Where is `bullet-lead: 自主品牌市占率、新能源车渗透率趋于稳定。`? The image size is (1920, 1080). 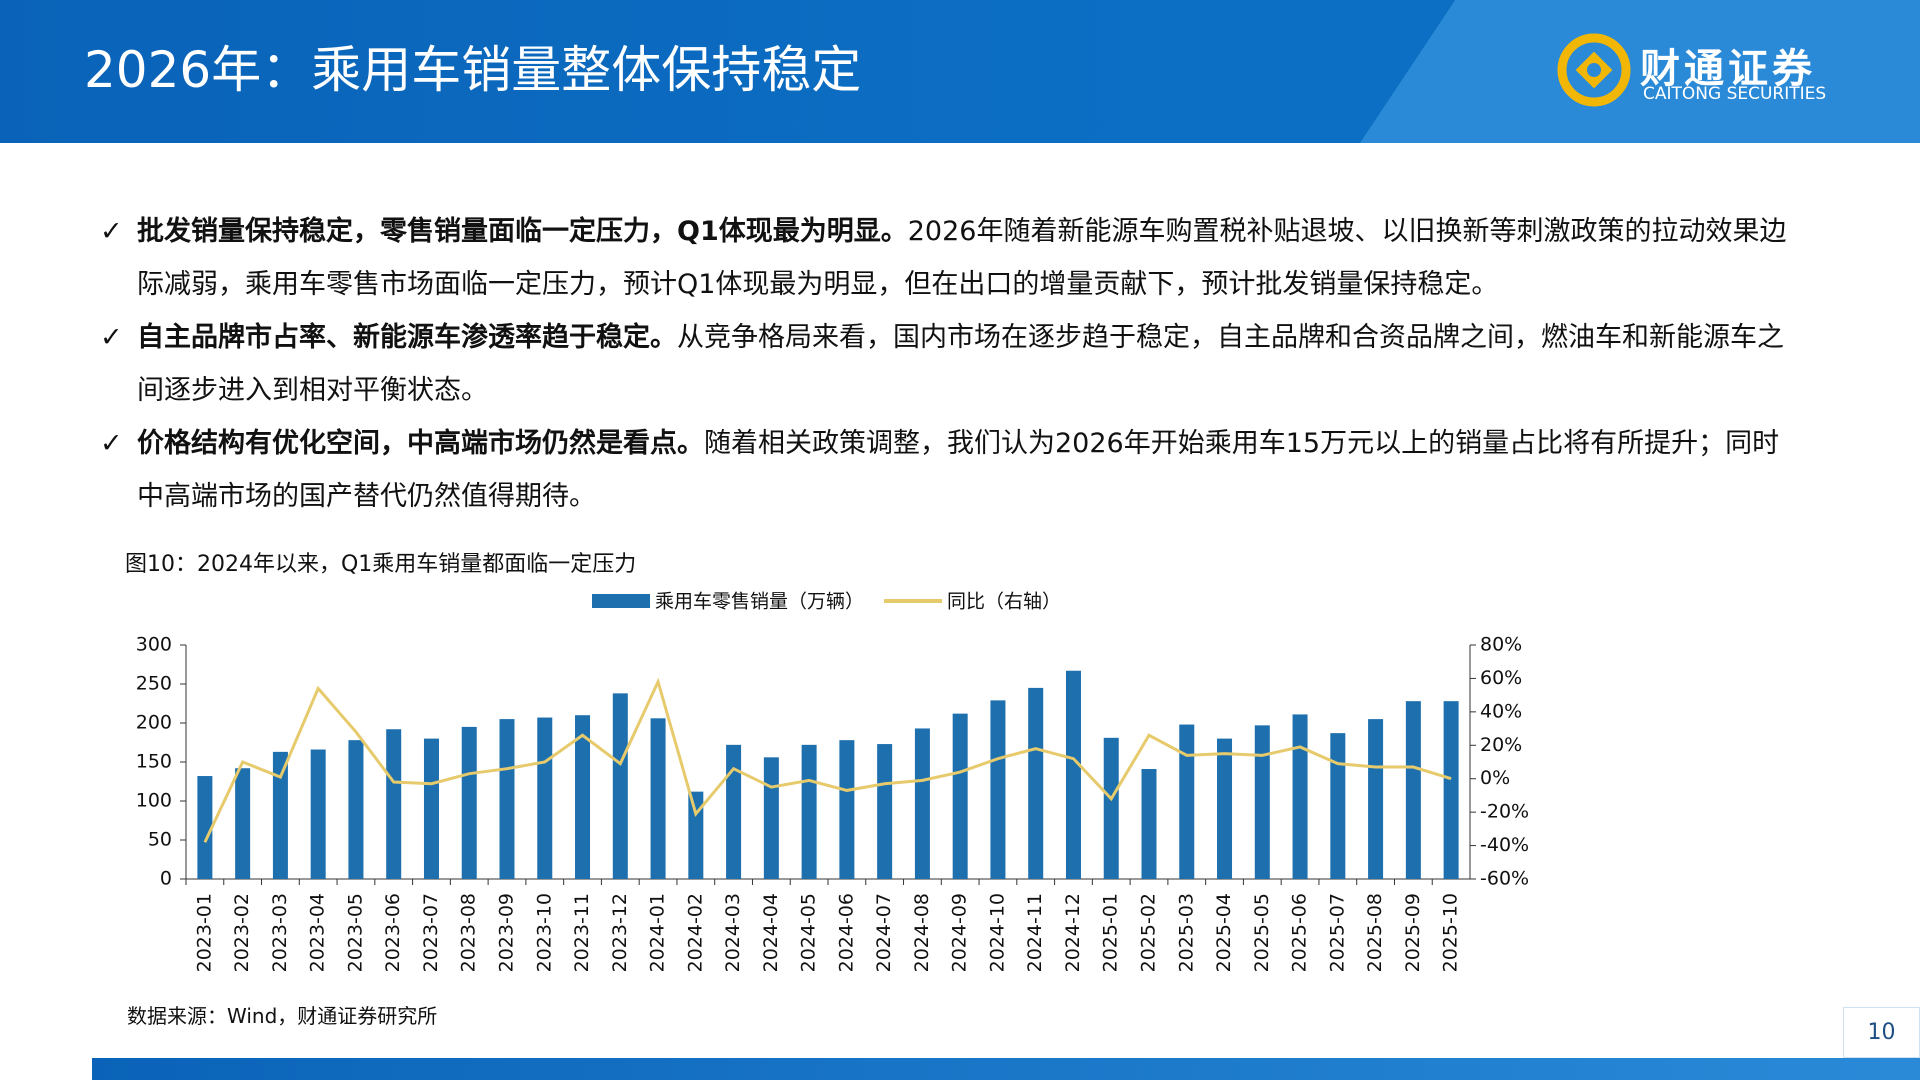 bullet-lead: 自主品牌市占率、新能源车渗透率趋于稳定。 is located at coordinates (407, 337).